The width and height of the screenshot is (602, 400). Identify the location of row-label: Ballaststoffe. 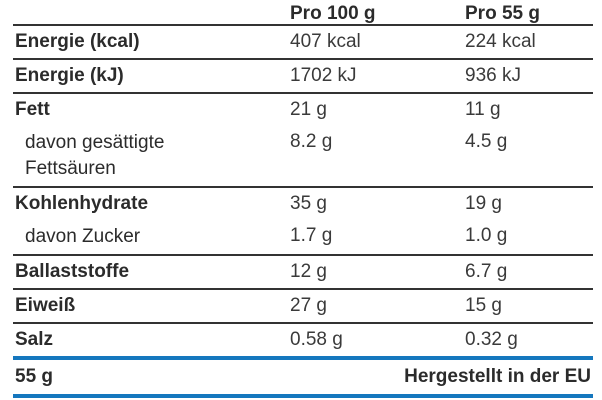
(72, 271).